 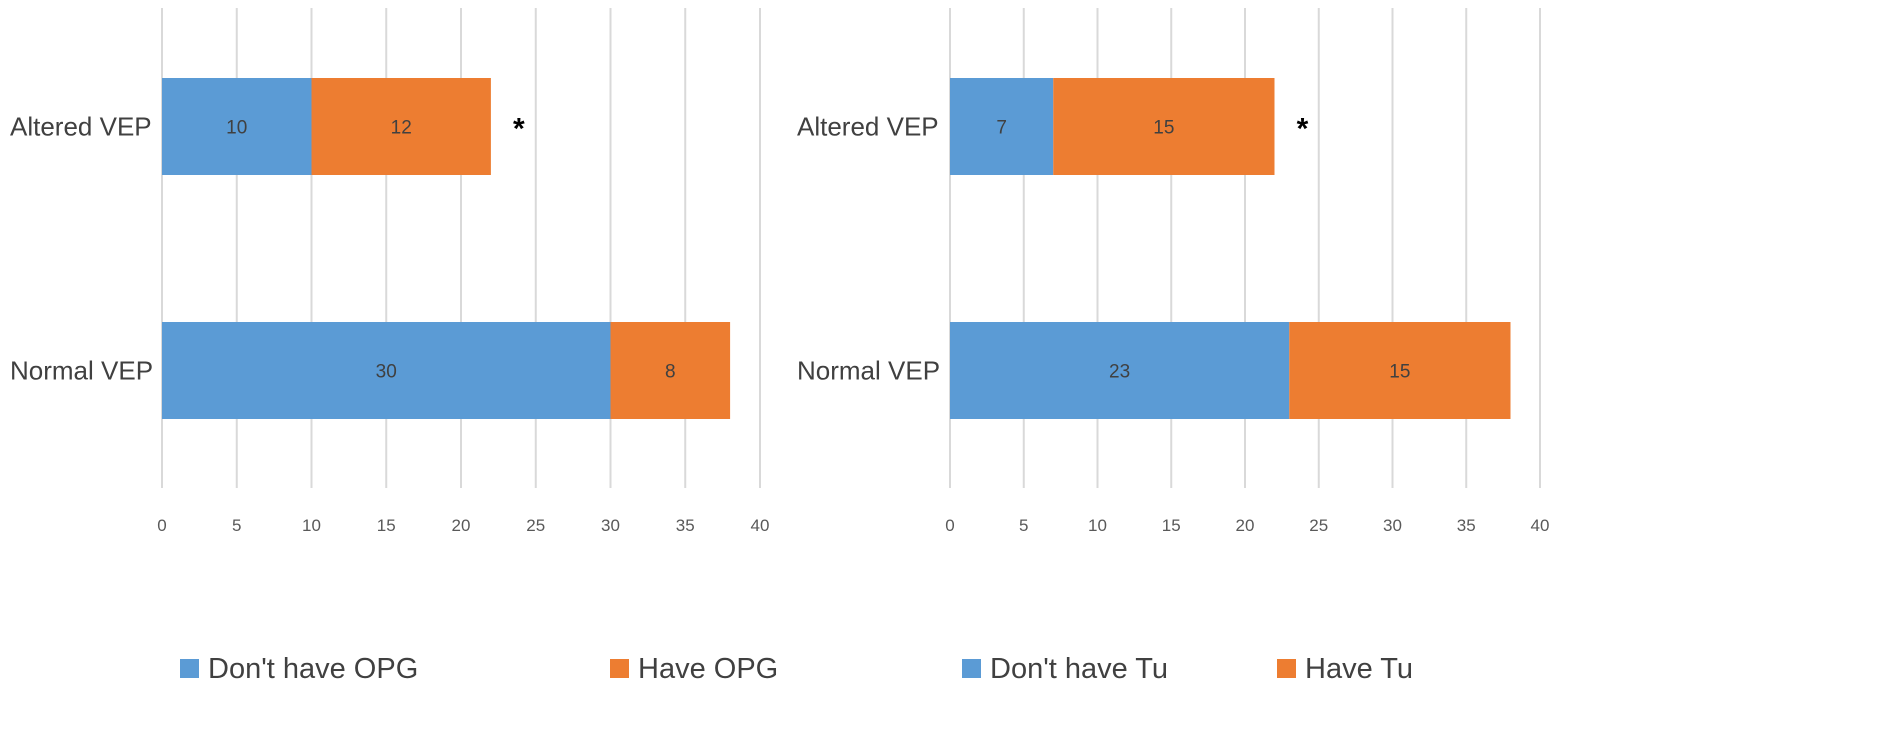 I want to click on legend-label: Don't have Tu, so click(x=1079, y=669).